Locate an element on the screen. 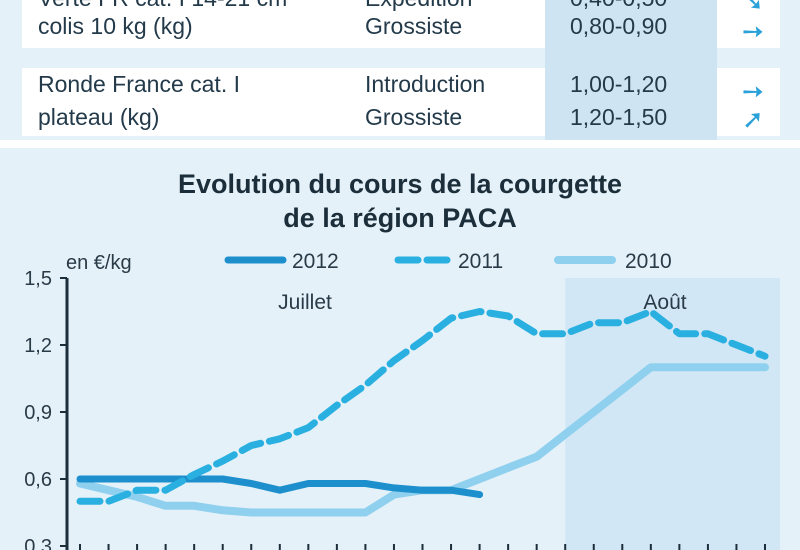 This screenshot has width=800, height=550. price-value: 1,00-1,20 is located at coordinates (619, 84).